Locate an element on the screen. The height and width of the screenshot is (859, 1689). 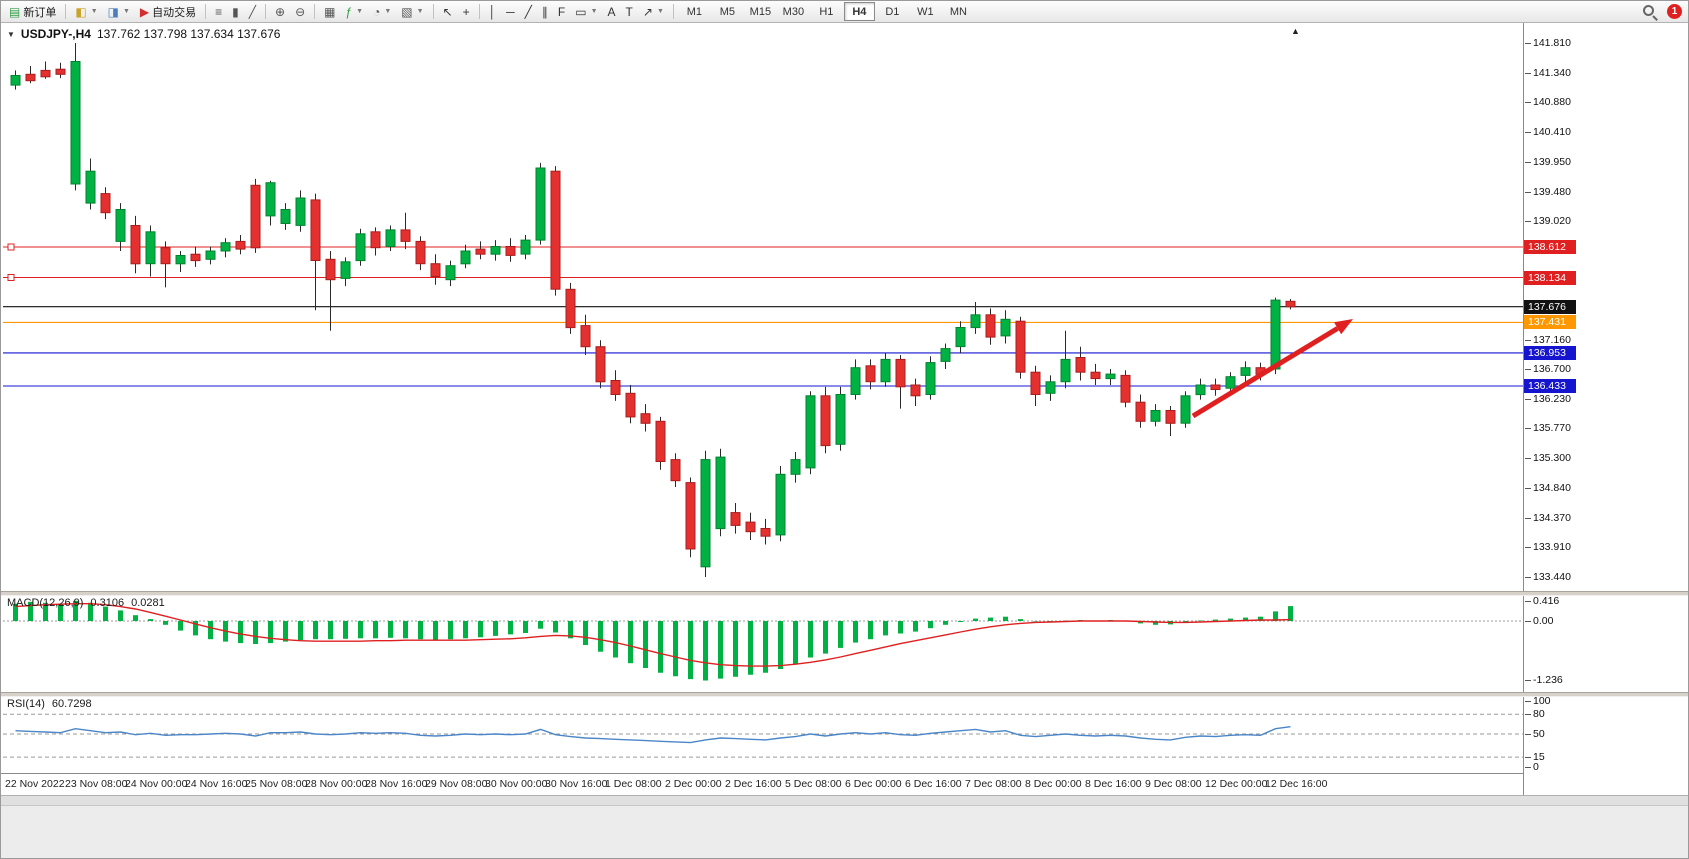
tile-windows-button-icon: ▦ is located at coordinates (330, 11).